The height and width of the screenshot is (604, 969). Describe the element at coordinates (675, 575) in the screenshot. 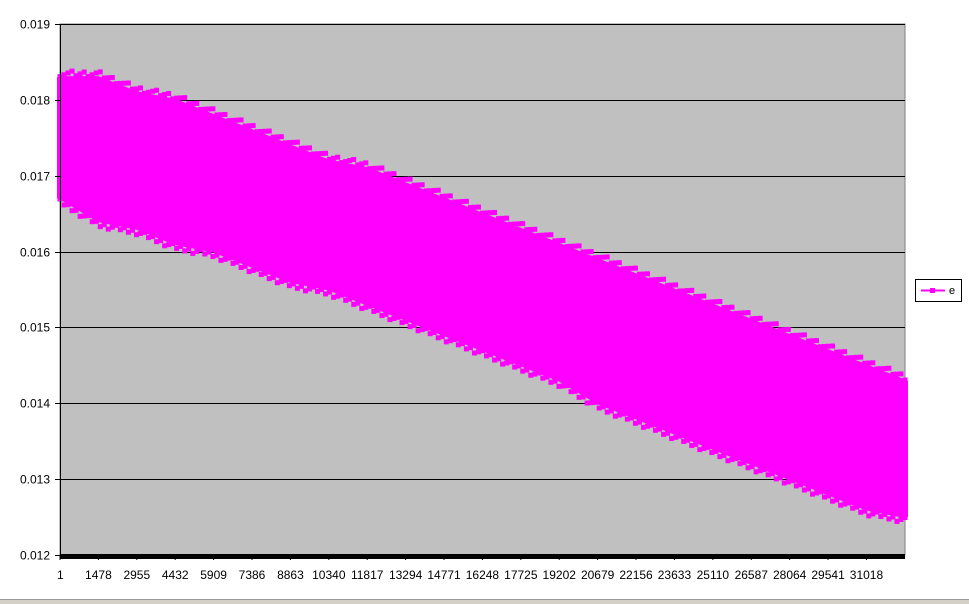

I see `x-tick-label: 23633` at that location.